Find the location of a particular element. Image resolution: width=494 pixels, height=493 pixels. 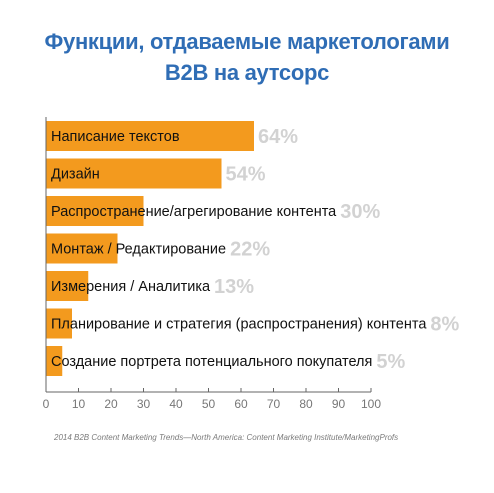

x-tick-label-80: 80 is located at coordinates (306, 404).